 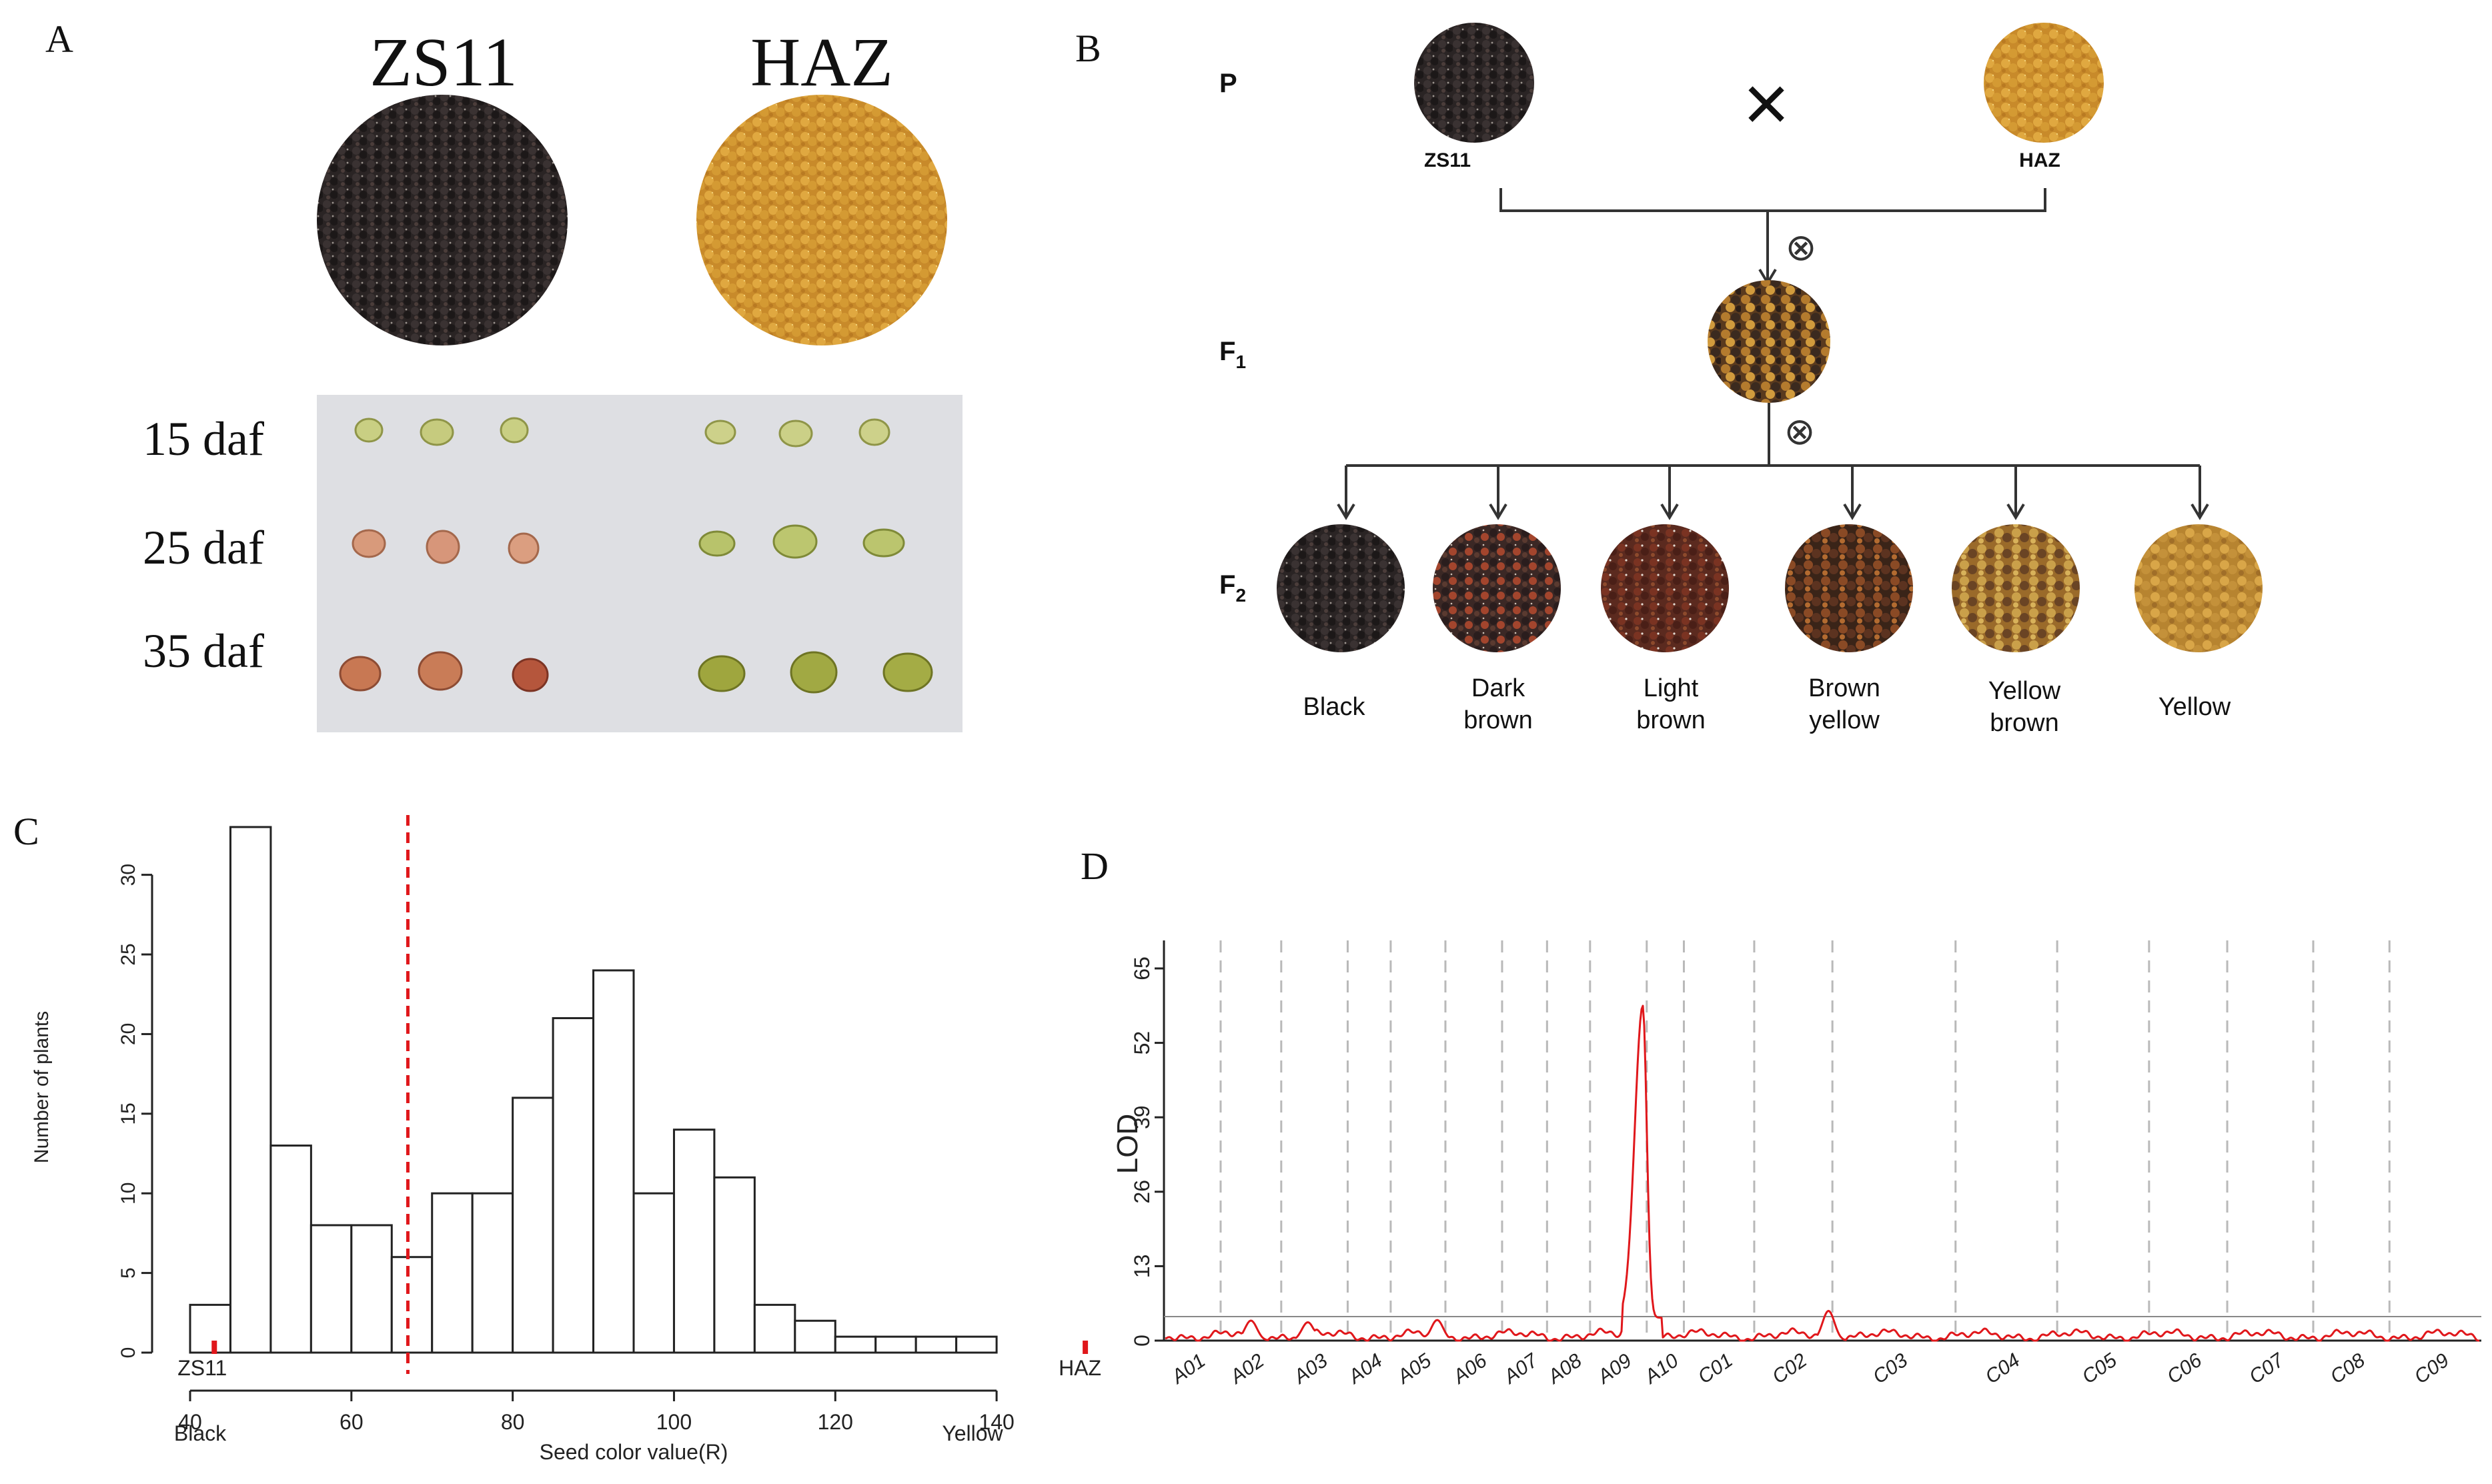 What do you see at coordinates (1232, 588) in the screenshot?
I see `generation-label-f2: F2` at bounding box center [1232, 588].